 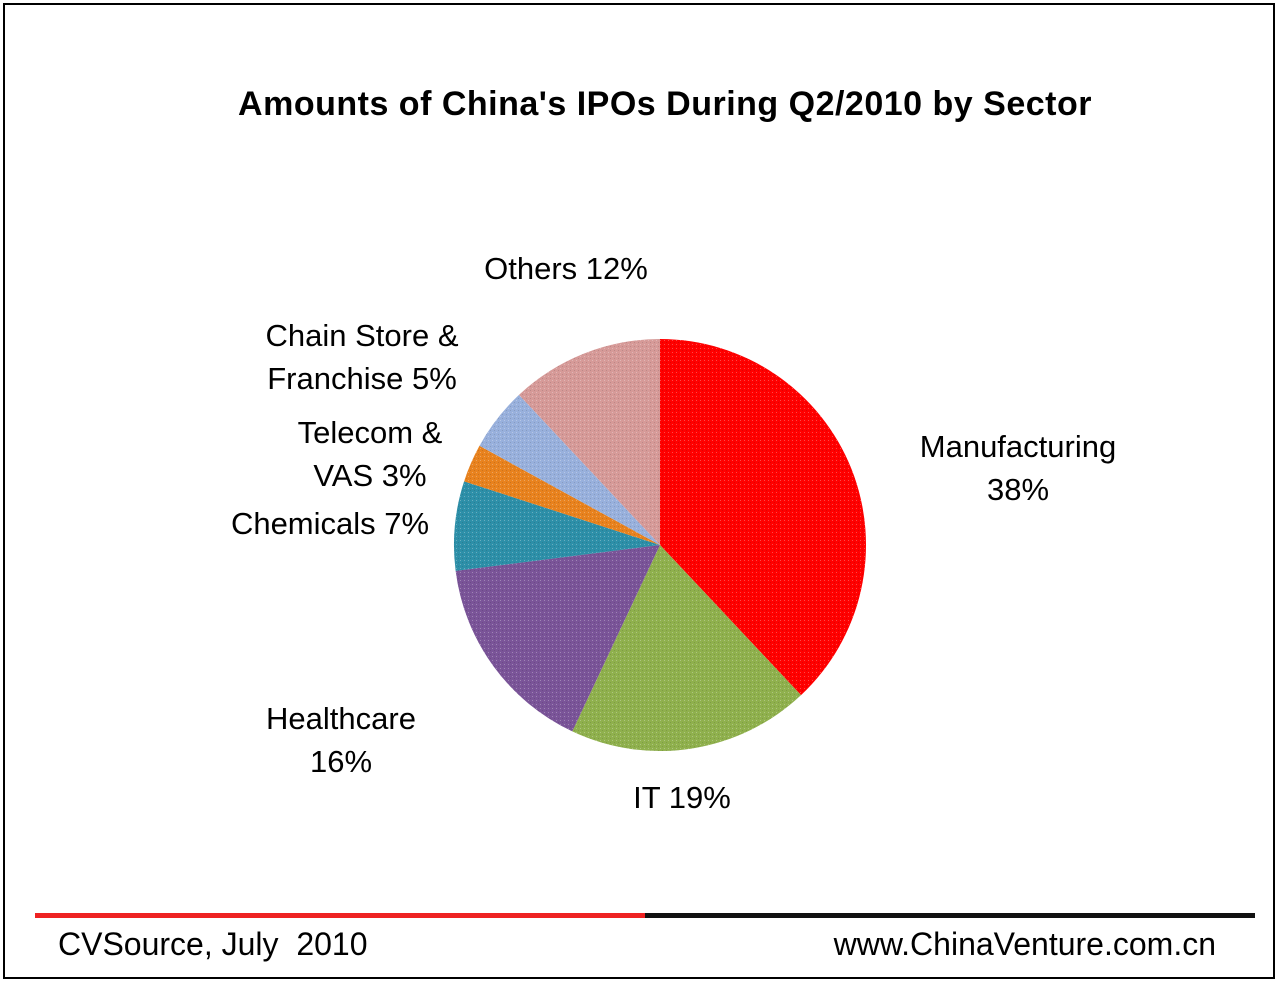 I want to click on slice-label-line: Healthcare, so click(x=341, y=718).